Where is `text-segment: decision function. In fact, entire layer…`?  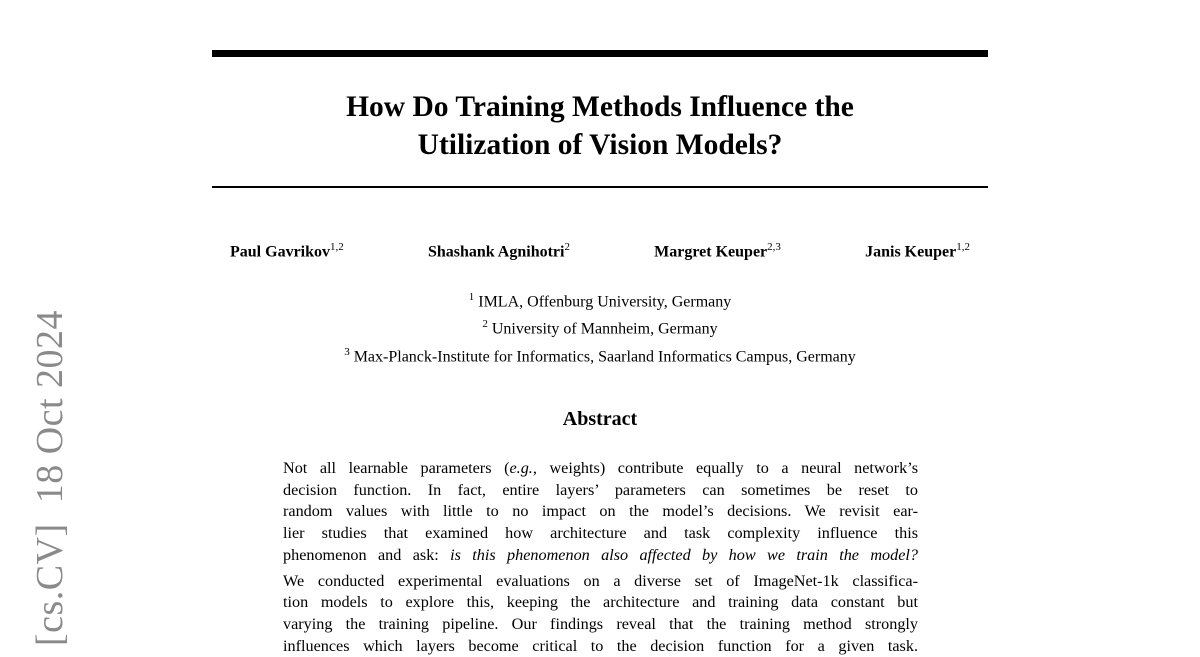 text-segment: decision function. In fact, entire layer… is located at coordinates (600, 489).